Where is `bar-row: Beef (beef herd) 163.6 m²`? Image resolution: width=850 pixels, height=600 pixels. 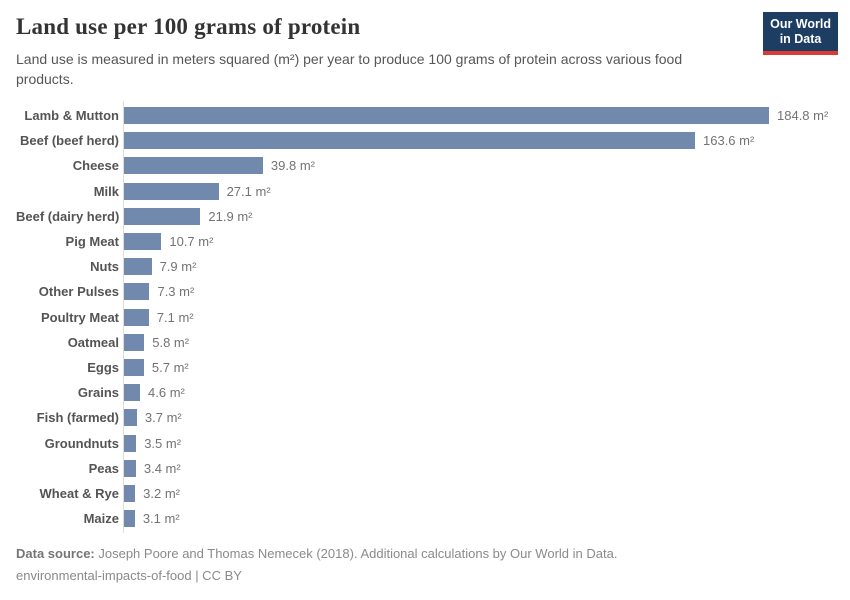
bar-row: Beef (beef herd) 163.6 m² is located at coordinates (425, 140).